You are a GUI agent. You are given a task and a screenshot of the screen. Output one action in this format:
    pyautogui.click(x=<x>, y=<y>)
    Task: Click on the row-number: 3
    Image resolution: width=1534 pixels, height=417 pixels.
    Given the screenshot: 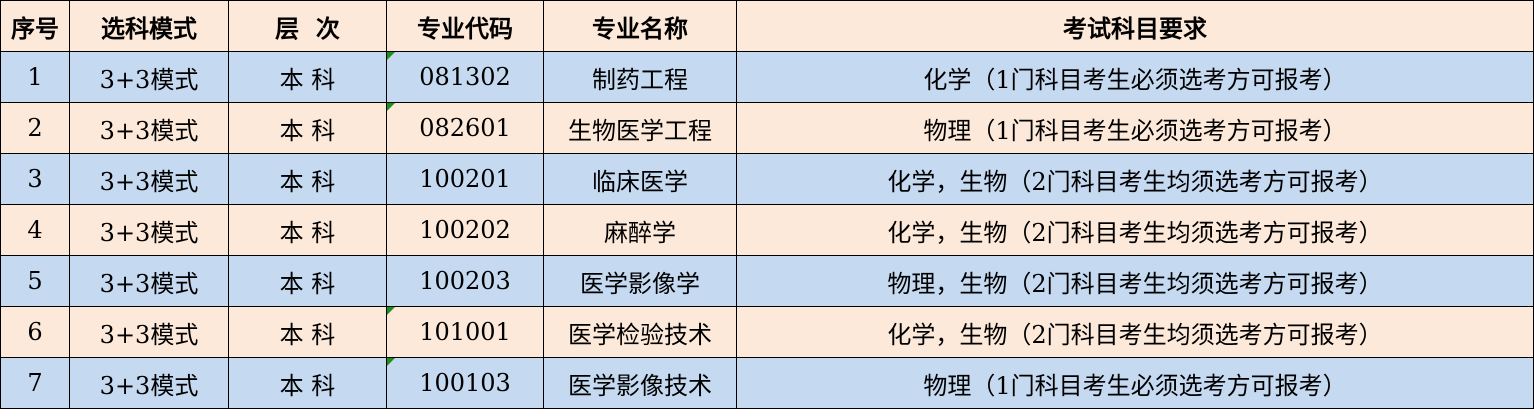 What is the action you would take?
    pyautogui.click(x=35, y=179)
    